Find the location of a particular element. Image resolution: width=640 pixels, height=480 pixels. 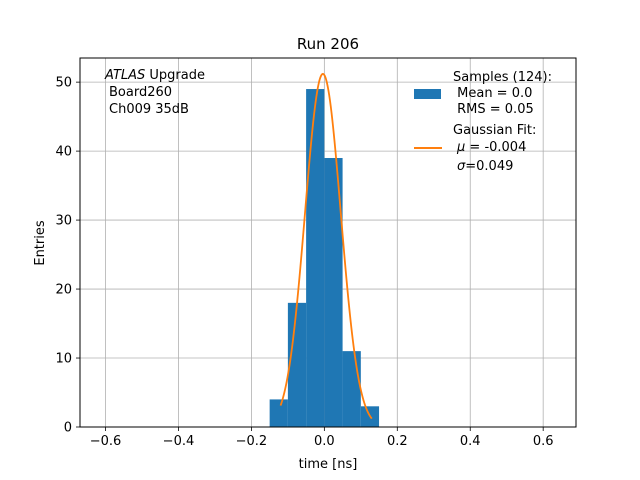

y-tick-label: 40 is located at coordinates (63, 152).